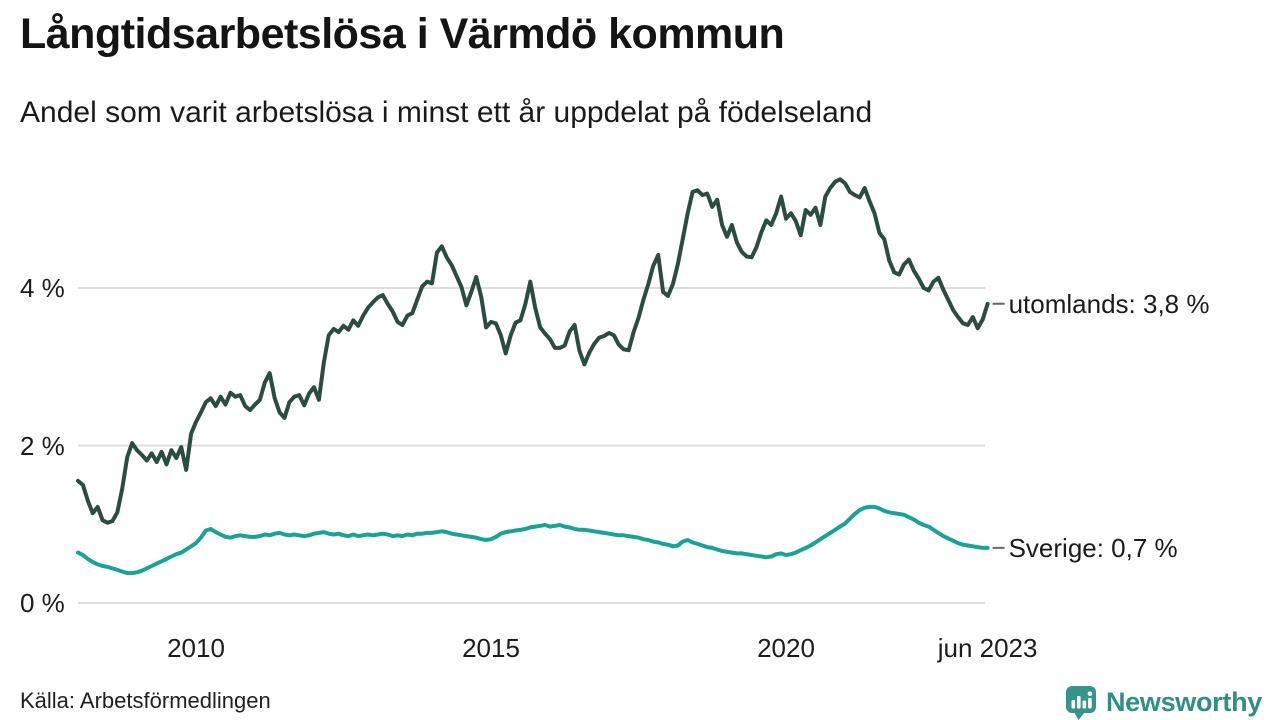  I want to click on x-tick-label-jun-2023: jun 2023, so click(987, 648).